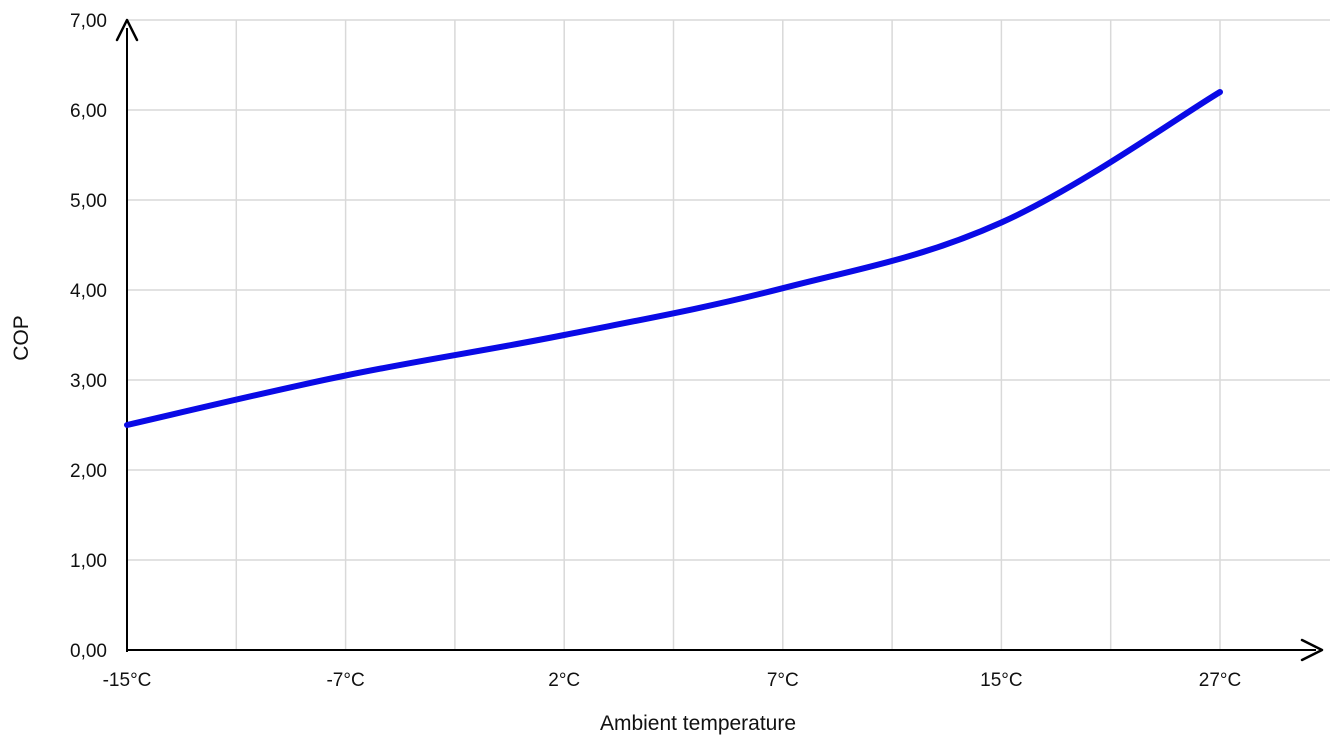 The height and width of the screenshot is (742, 1330). Describe the element at coordinates (88, 381) in the screenshot. I see `y-tick-label: 3,00` at that location.